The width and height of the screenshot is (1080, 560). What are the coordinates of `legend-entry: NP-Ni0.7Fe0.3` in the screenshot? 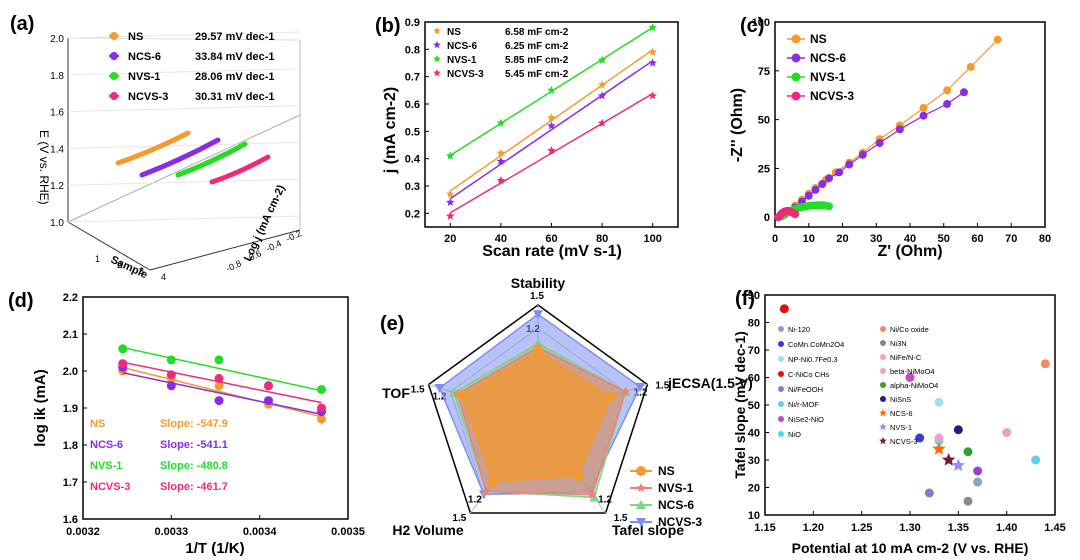 It's located at (813, 359).